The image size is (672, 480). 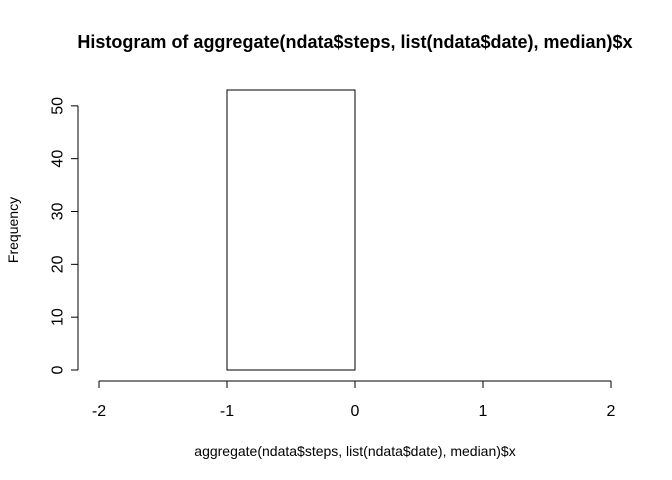 What do you see at coordinates (355, 411) in the screenshot?
I see `x-tick-label: 0` at bounding box center [355, 411].